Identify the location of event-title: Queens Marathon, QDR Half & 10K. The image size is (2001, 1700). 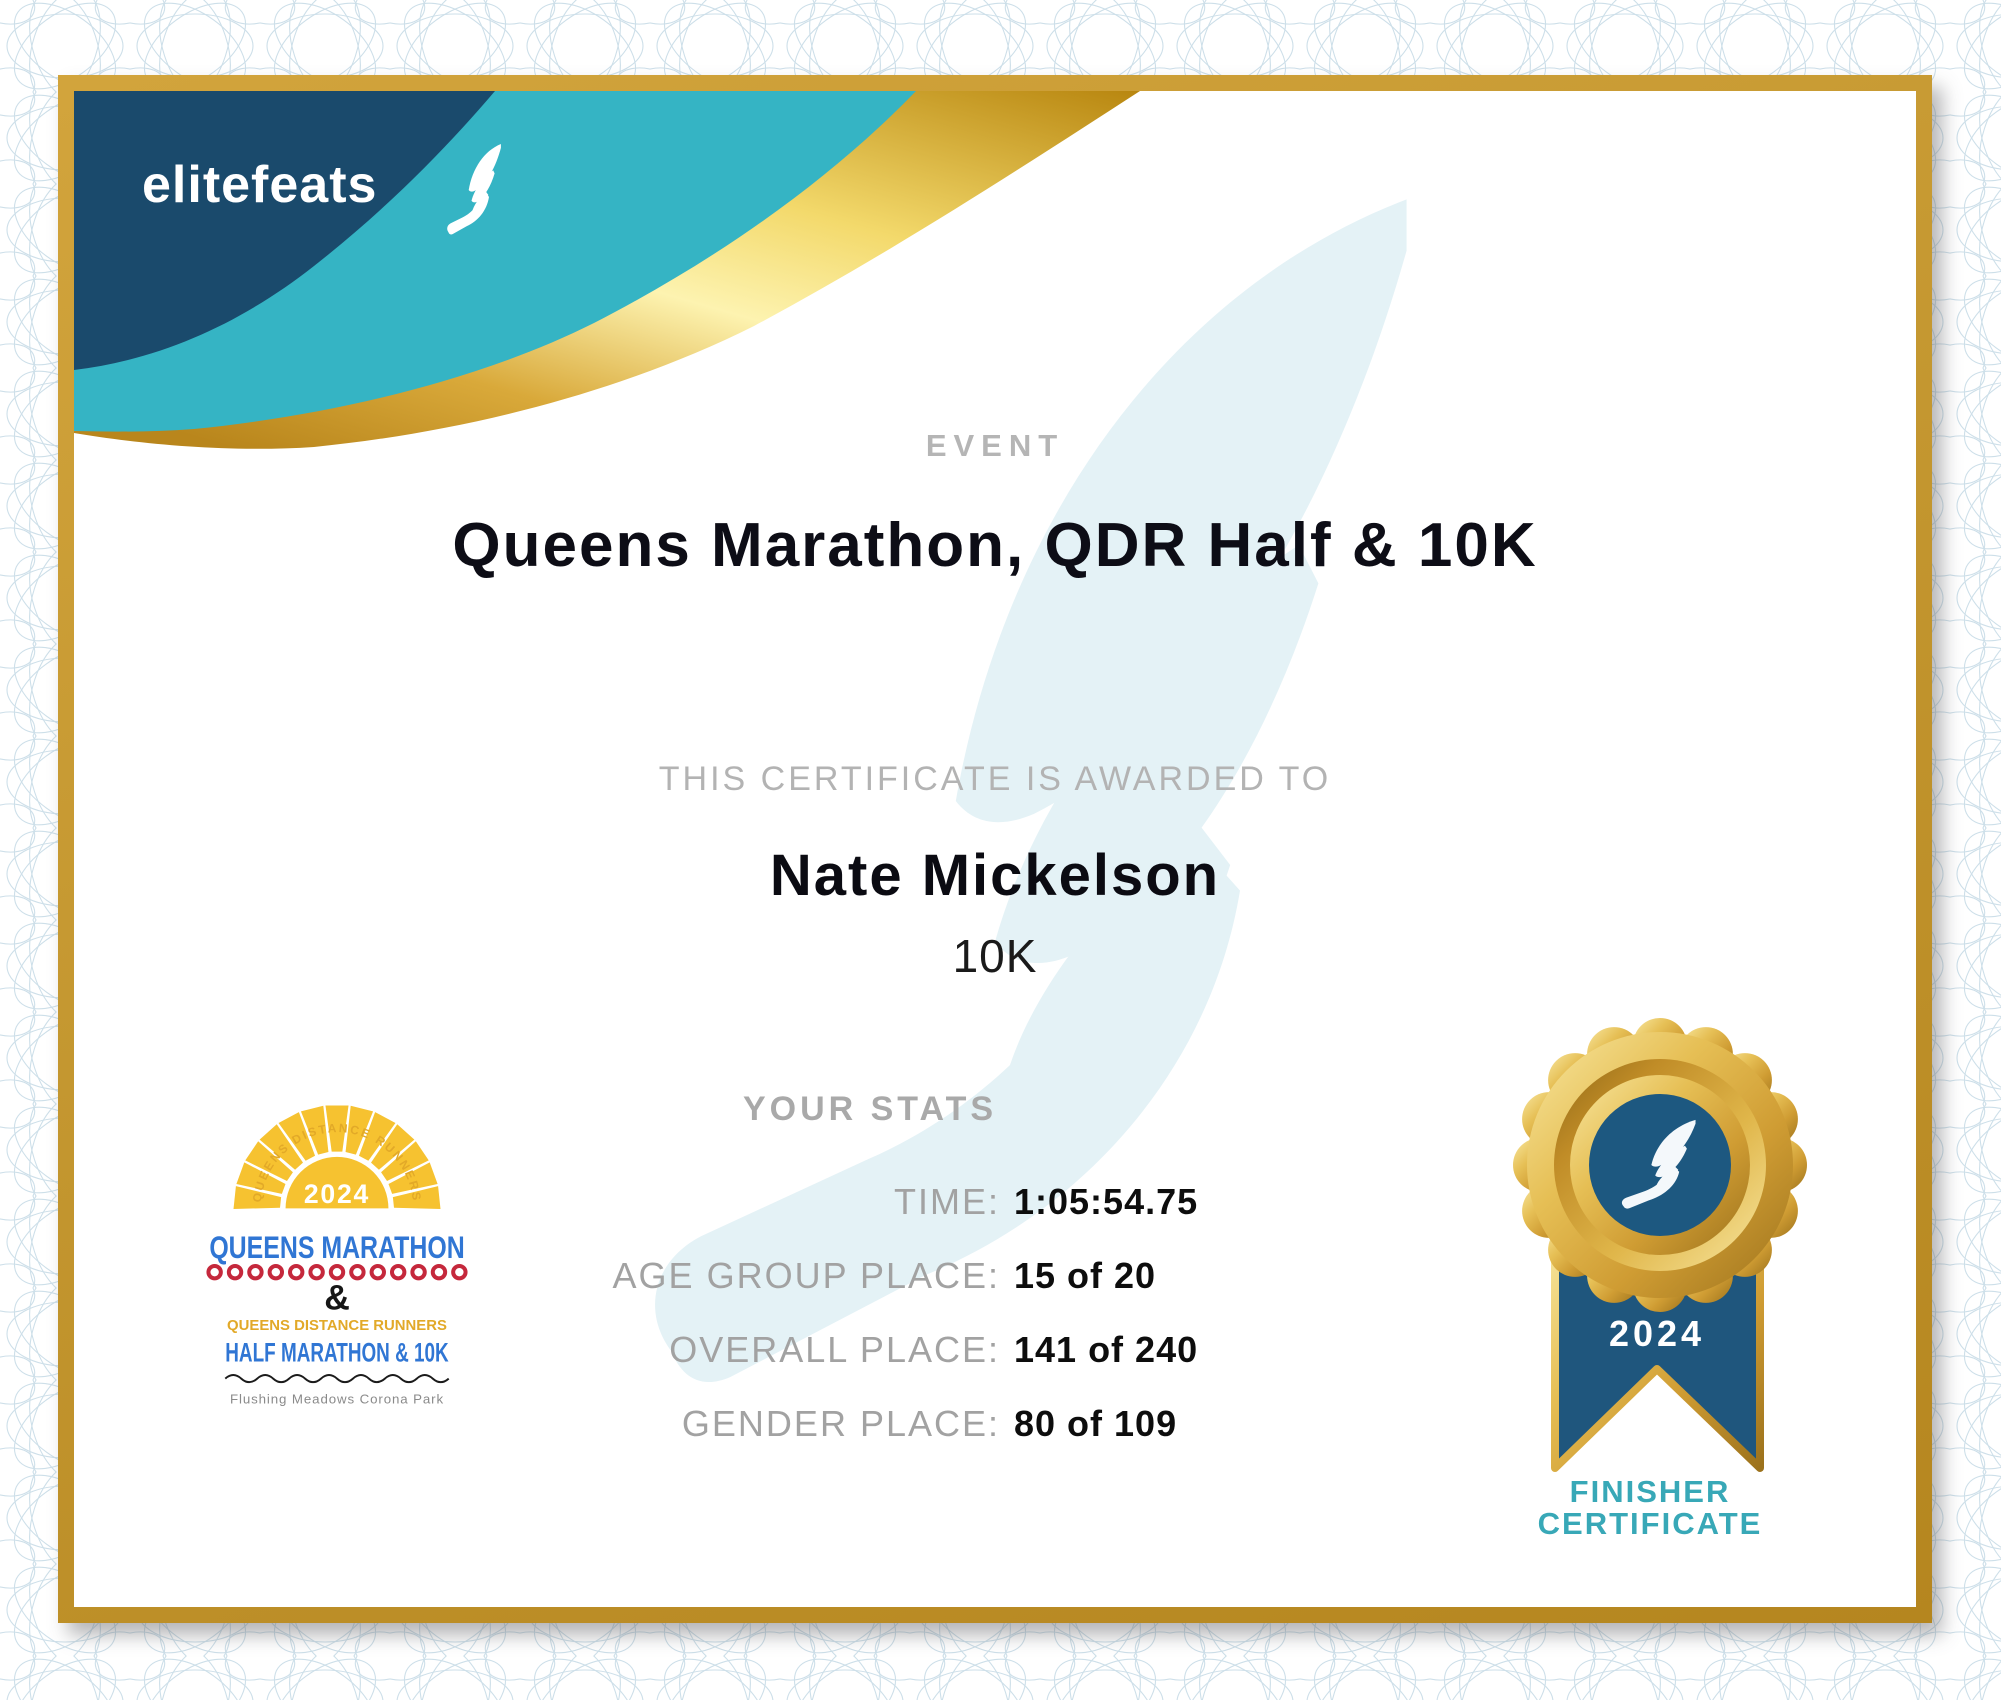
(995, 545).